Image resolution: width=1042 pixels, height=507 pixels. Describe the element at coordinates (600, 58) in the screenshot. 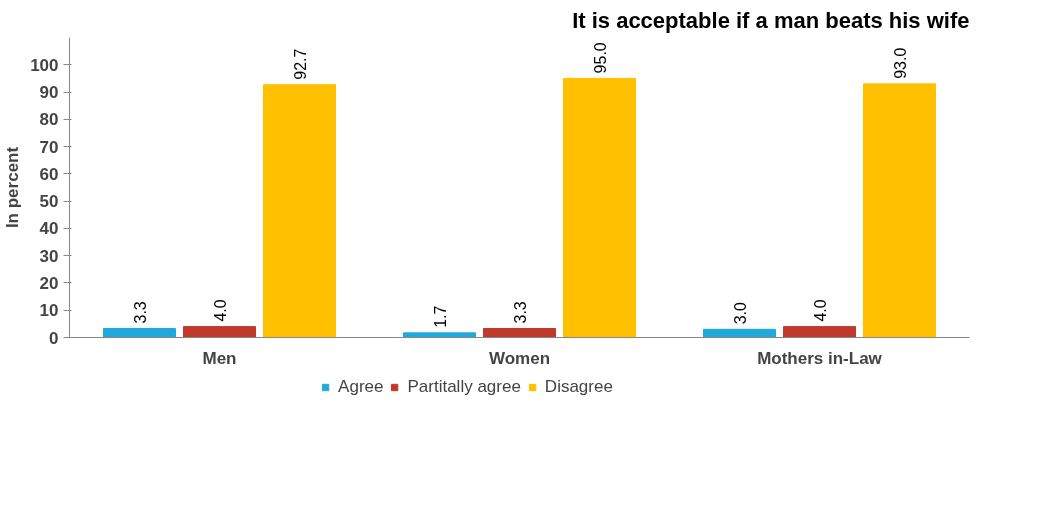

I see `data-label: 95.0` at that location.